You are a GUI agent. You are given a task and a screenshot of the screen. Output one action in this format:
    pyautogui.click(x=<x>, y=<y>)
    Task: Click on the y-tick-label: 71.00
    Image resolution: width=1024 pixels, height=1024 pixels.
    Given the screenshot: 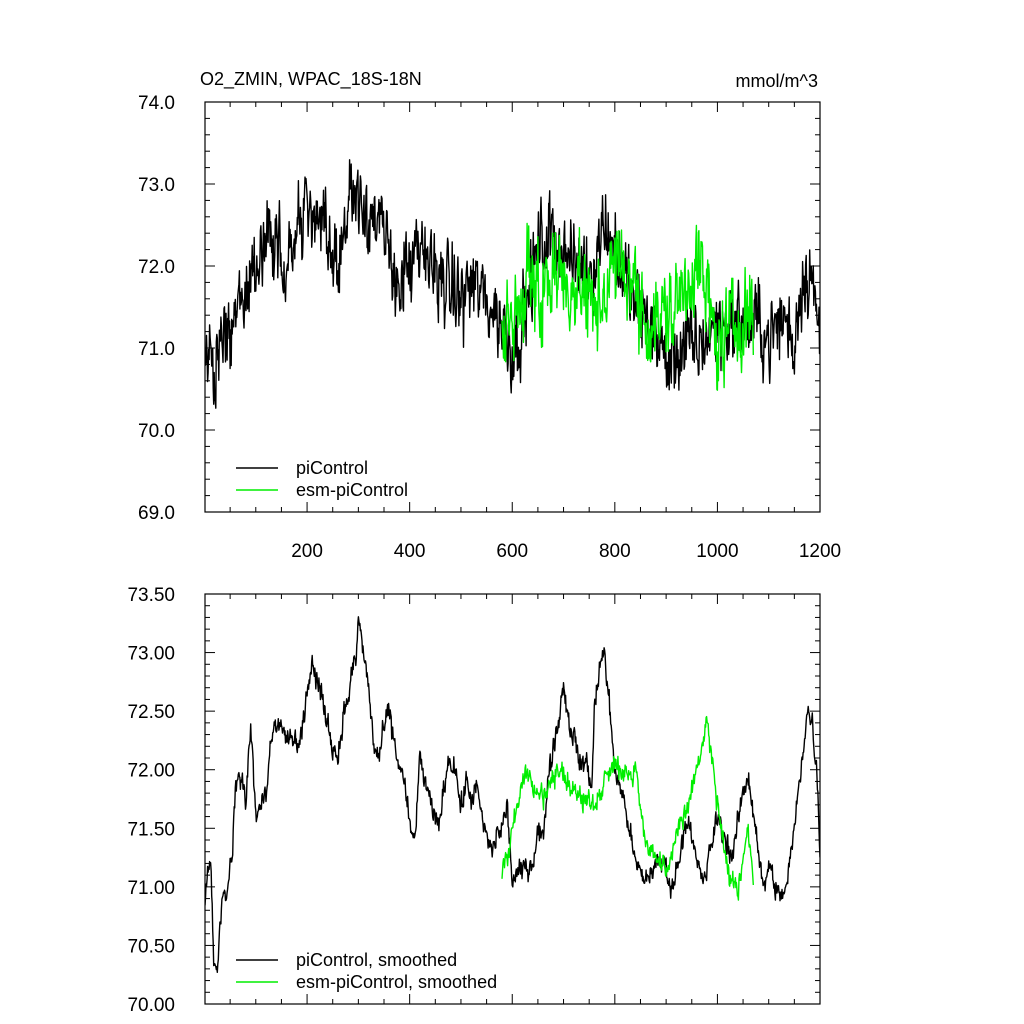 What is the action you would take?
    pyautogui.click(x=151, y=888)
    